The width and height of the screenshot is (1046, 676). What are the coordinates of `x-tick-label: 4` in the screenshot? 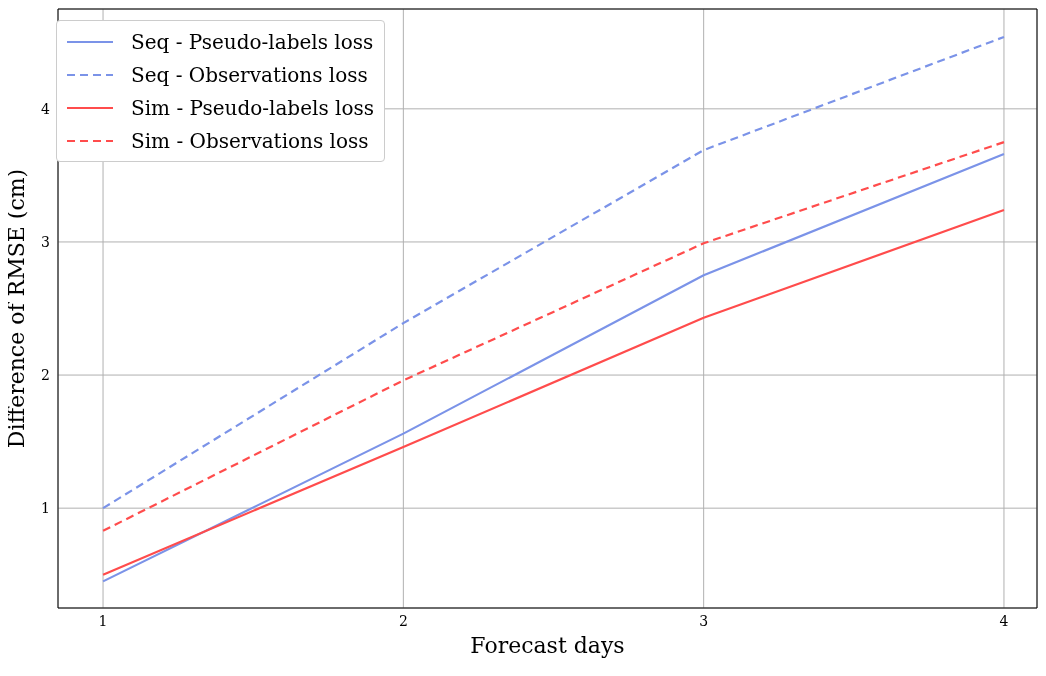 It's located at (1004, 620).